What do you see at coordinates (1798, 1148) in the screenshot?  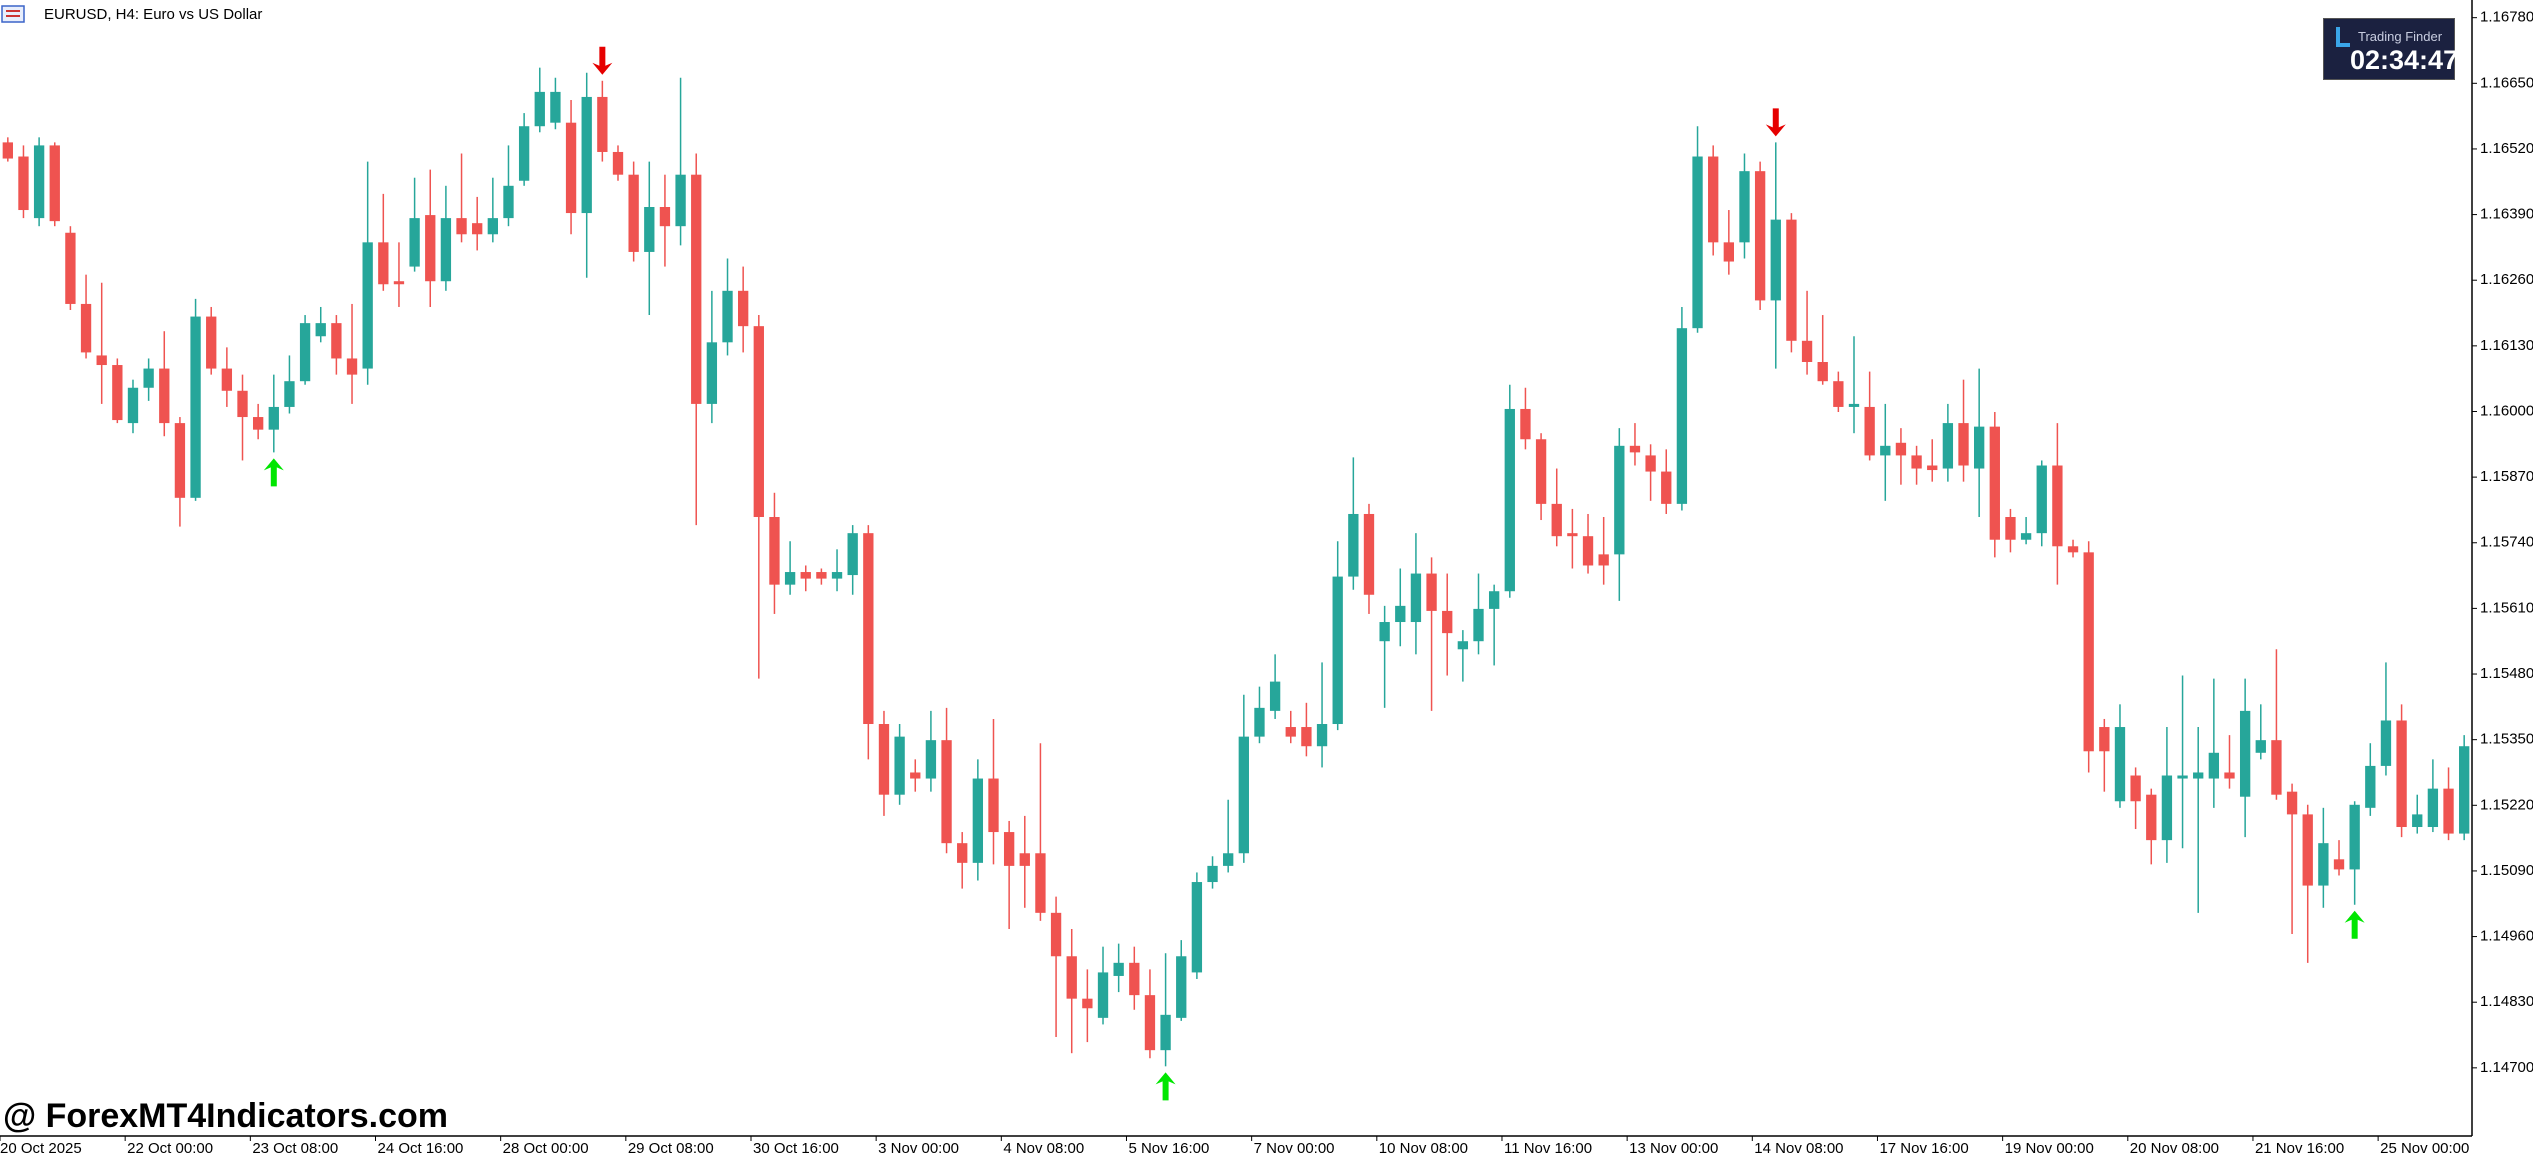 I see `x-tick-label: 14 Nov 08:00` at bounding box center [1798, 1148].